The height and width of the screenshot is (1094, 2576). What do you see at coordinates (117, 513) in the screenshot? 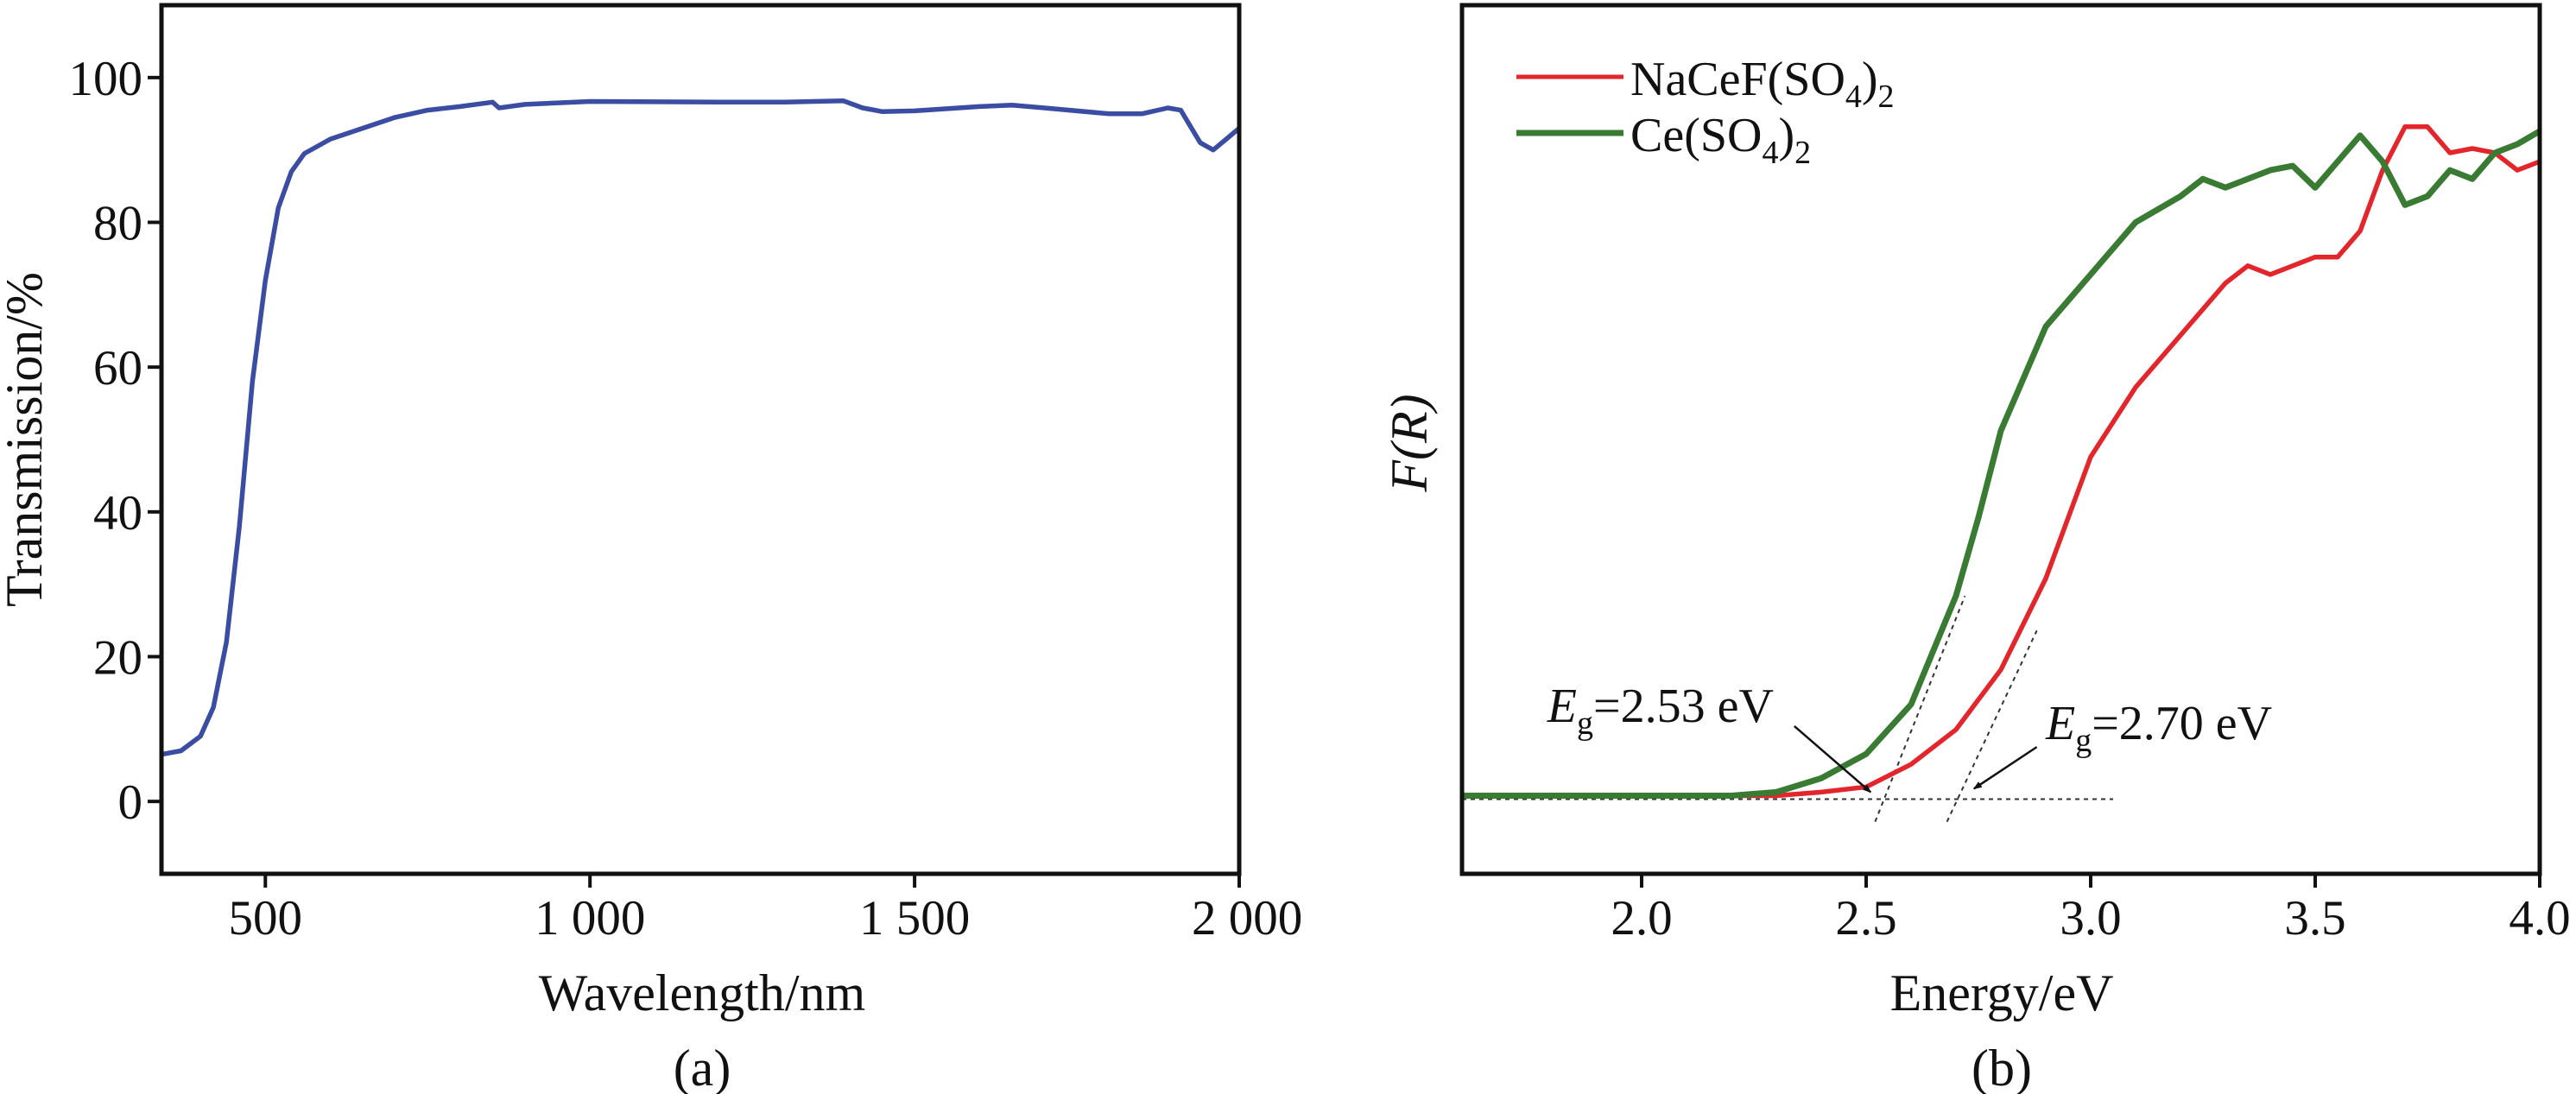
I see `y-tick-label: 40` at bounding box center [117, 513].